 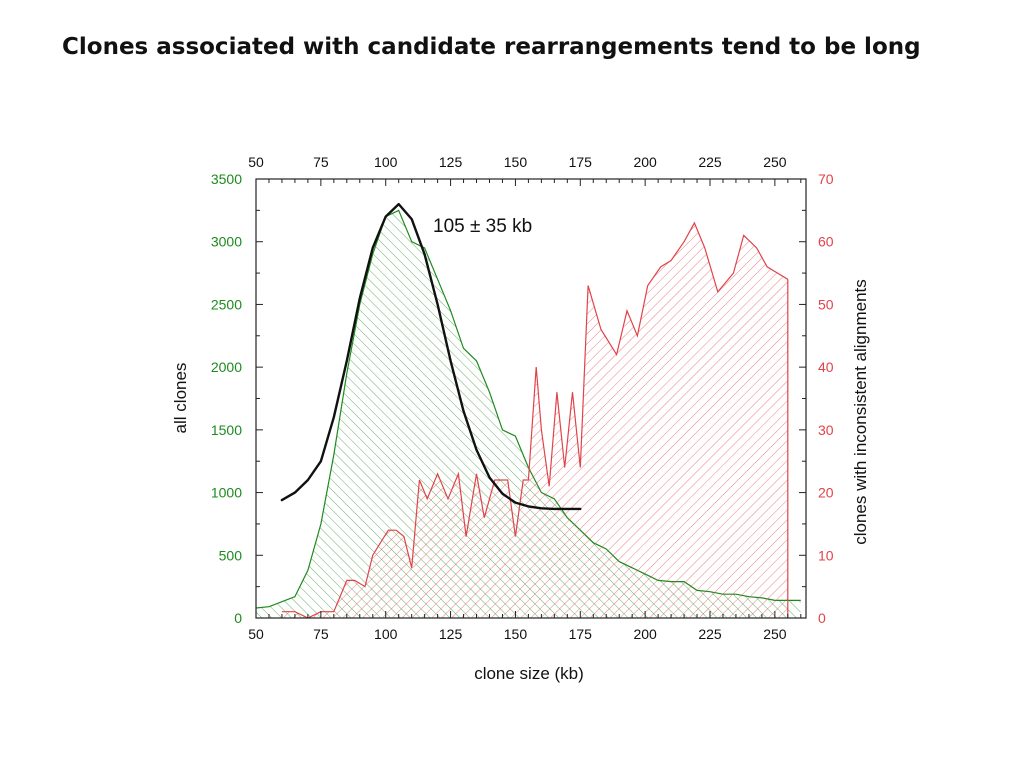 What do you see at coordinates (386, 162) in the screenshot?
I see `x-tick-label-top: 100` at bounding box center [386, 162].